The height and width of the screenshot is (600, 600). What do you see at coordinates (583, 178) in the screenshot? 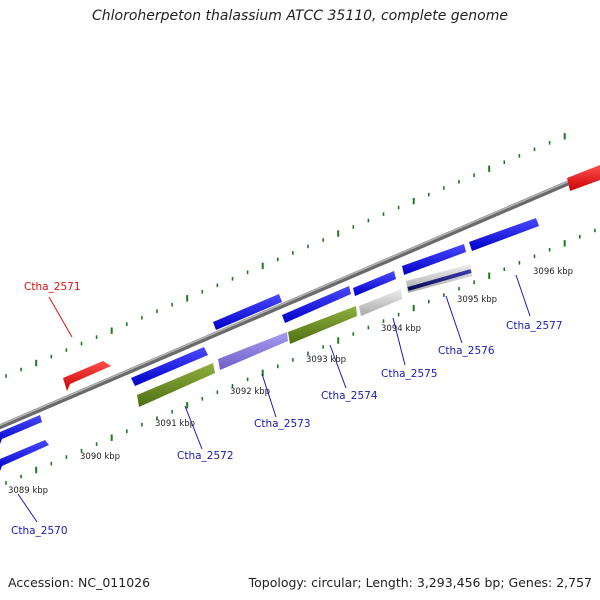
I see `gene-feature-right-rna` at bounding box center [583, 178].